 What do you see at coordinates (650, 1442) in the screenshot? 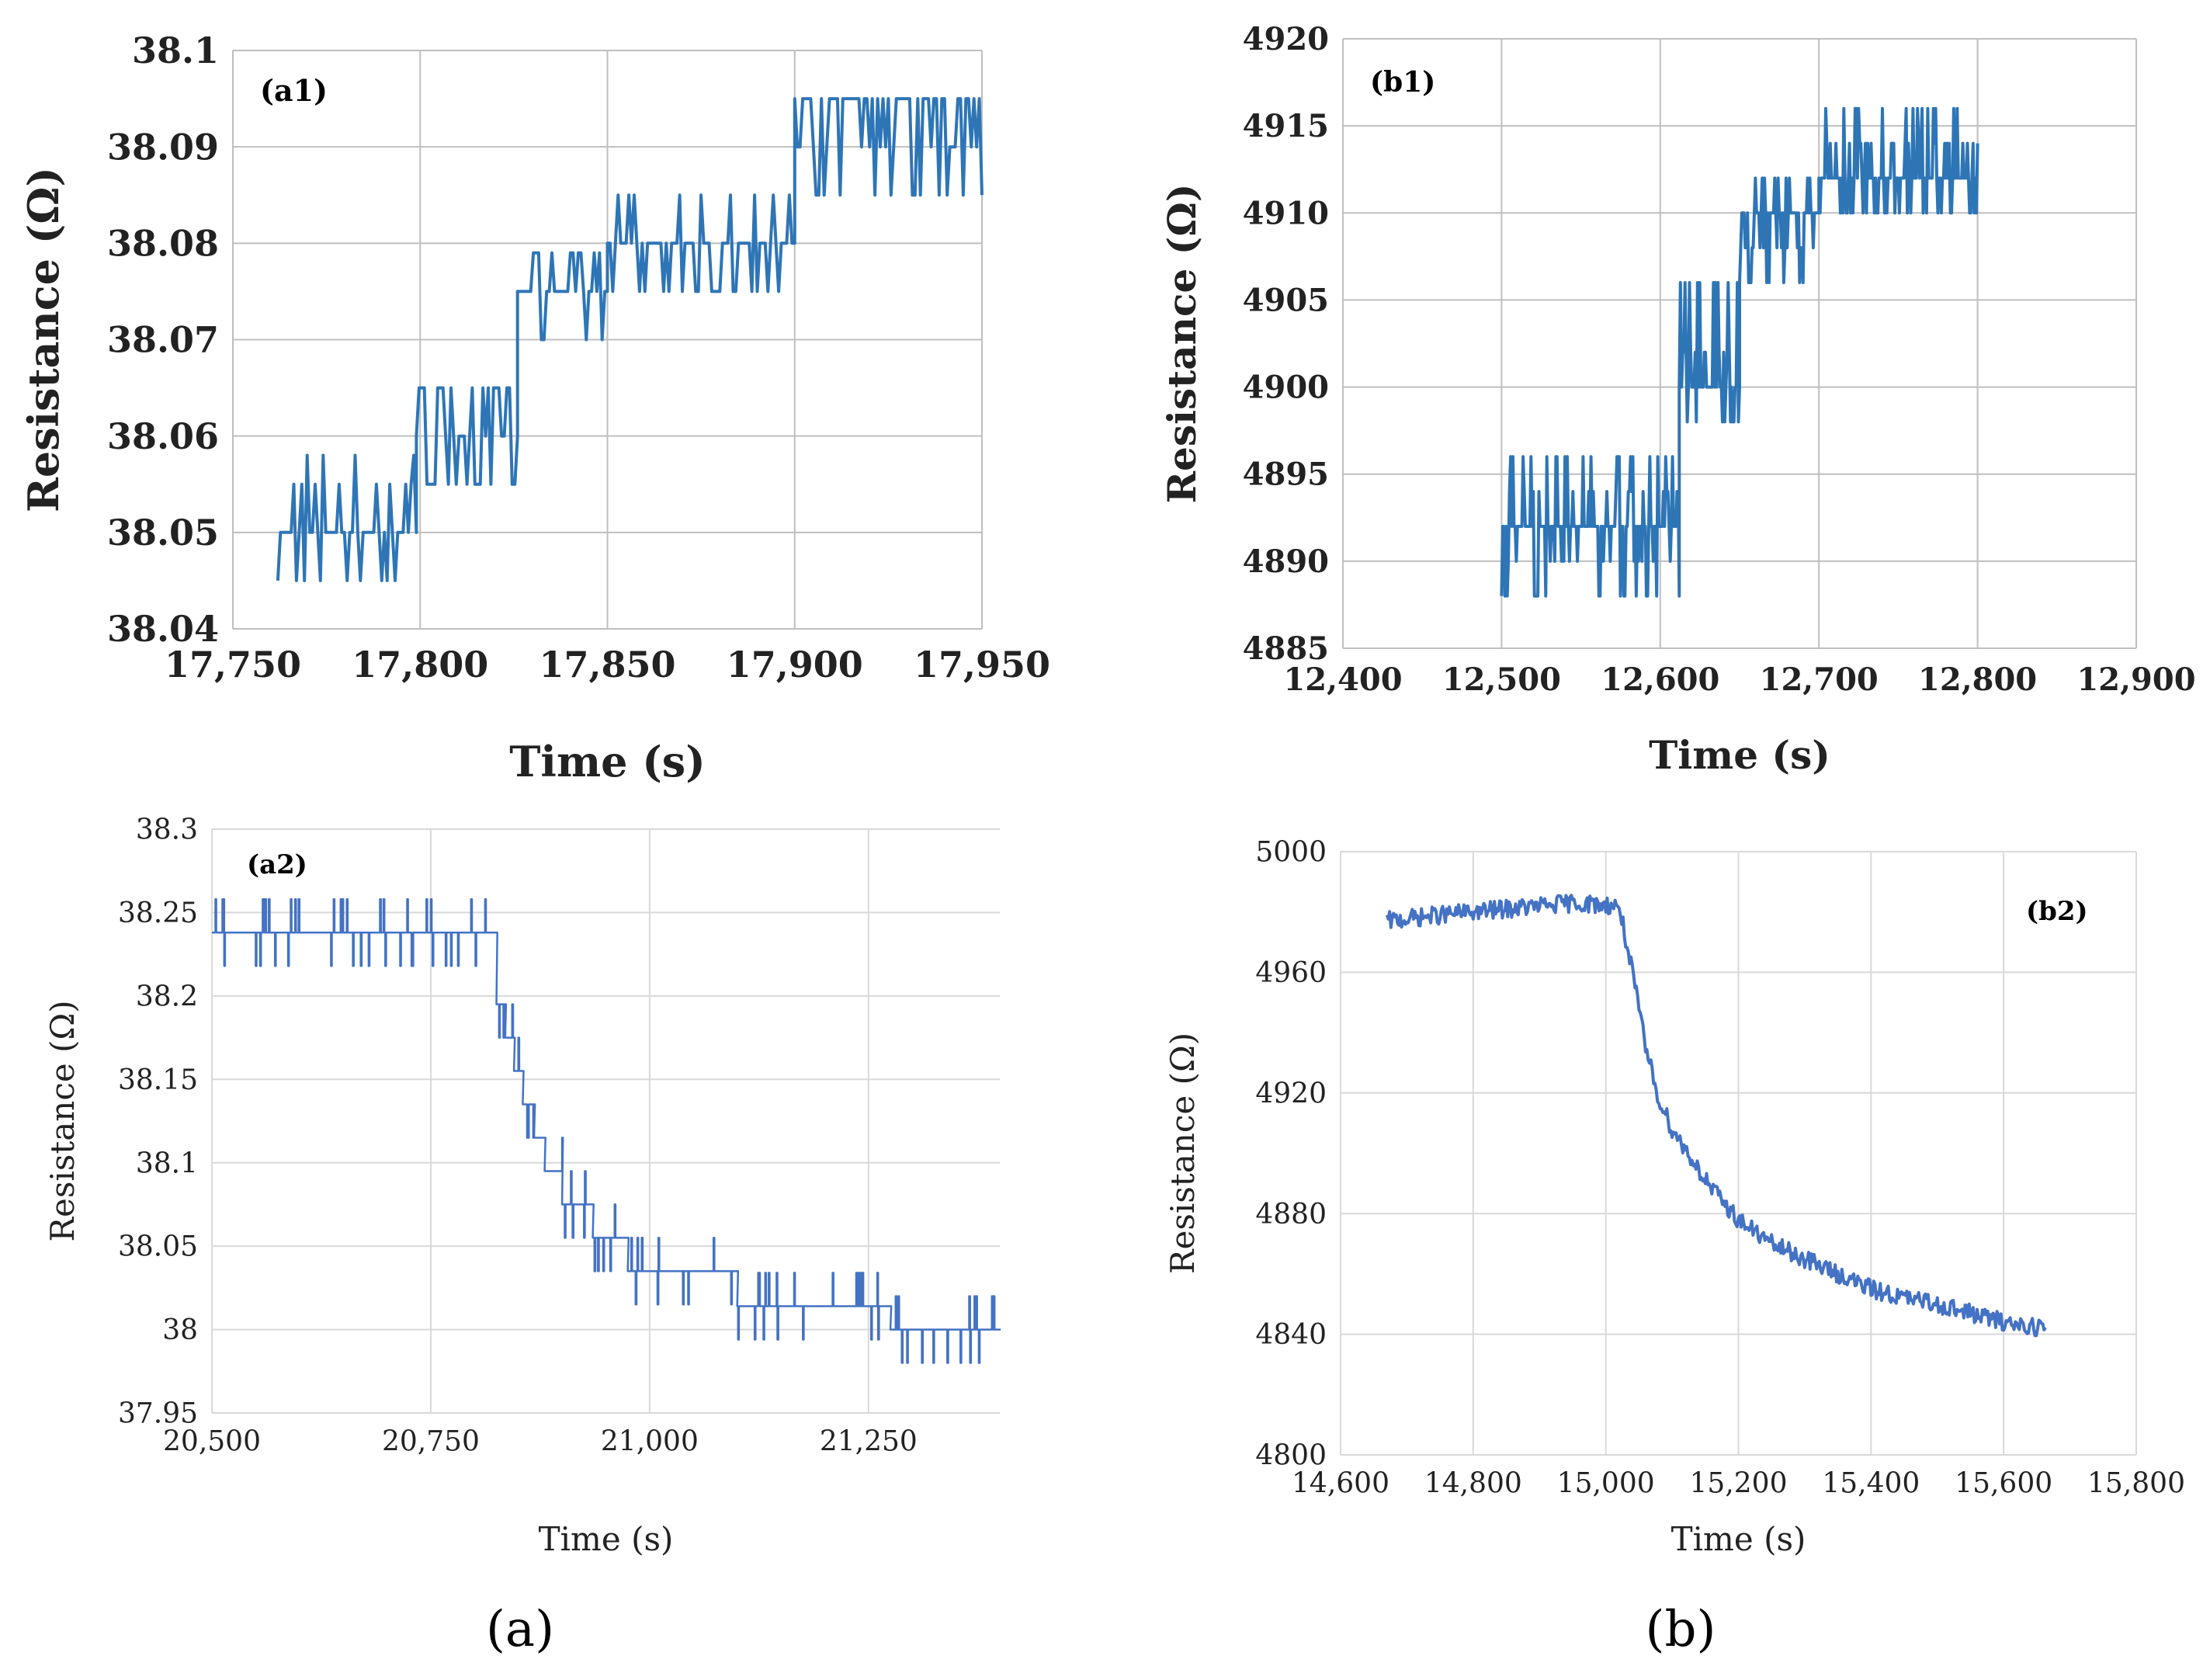
I see `a2-xtick-label: 21,000` at bounding box center [650, 1442].